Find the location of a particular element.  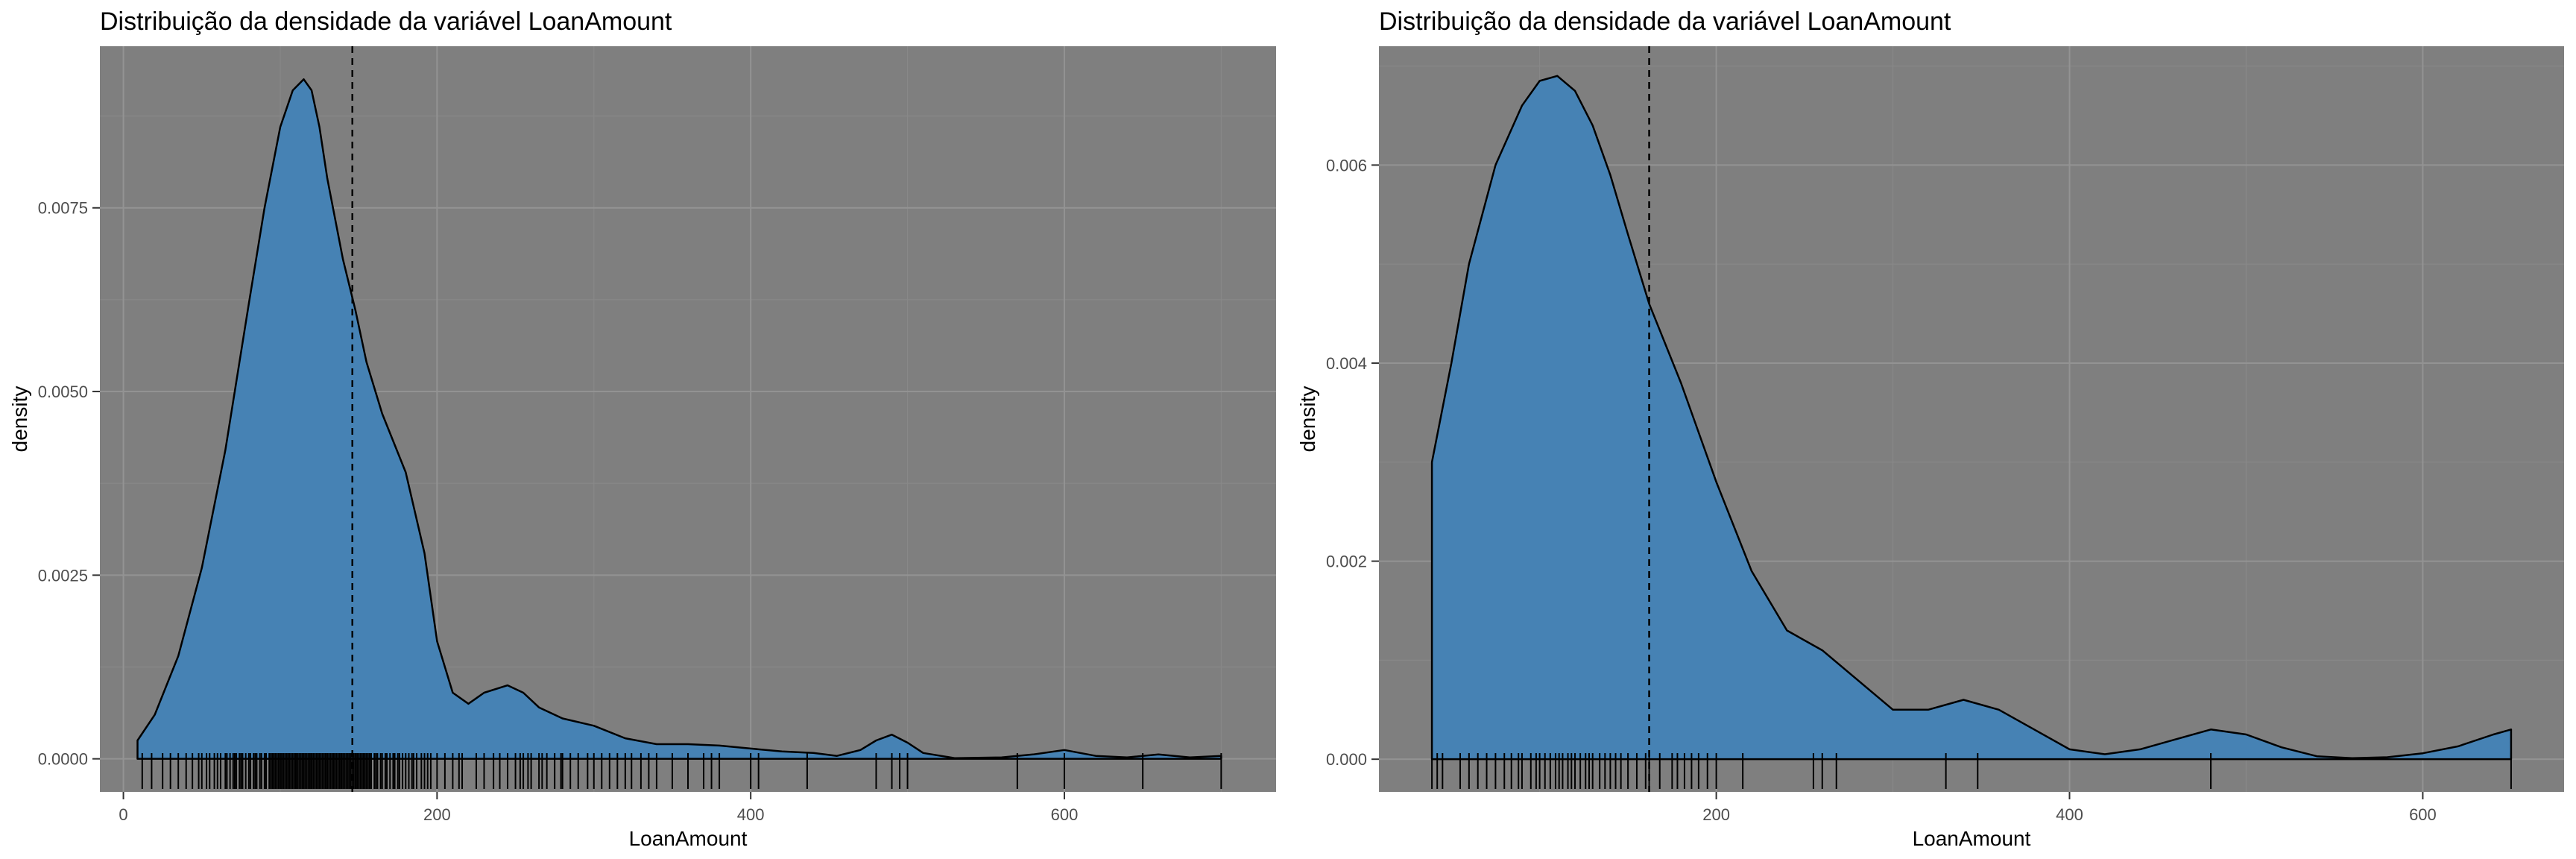

y-tick-label: 0.004 is located at coordinates (1347, 363).